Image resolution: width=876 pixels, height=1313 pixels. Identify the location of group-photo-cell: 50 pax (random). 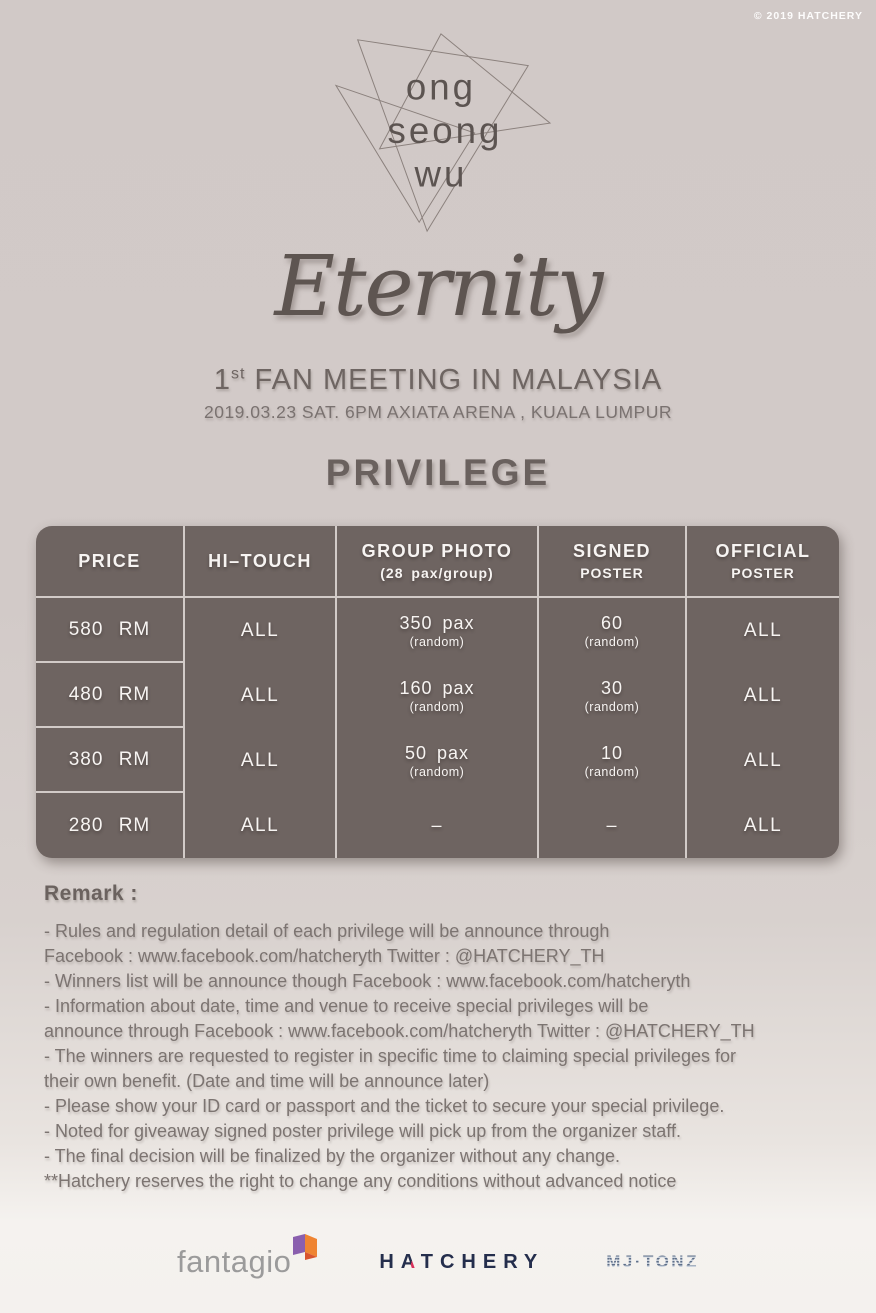
(438, 760).